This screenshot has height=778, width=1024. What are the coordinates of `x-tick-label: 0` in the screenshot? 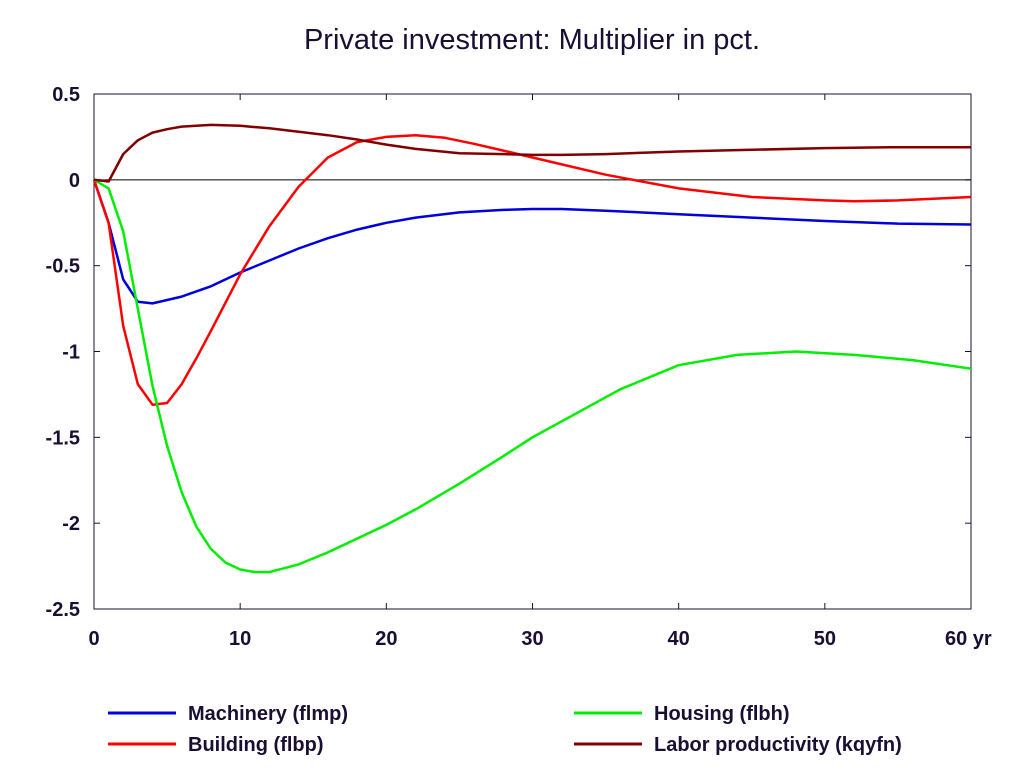 It's located at (93, 639).